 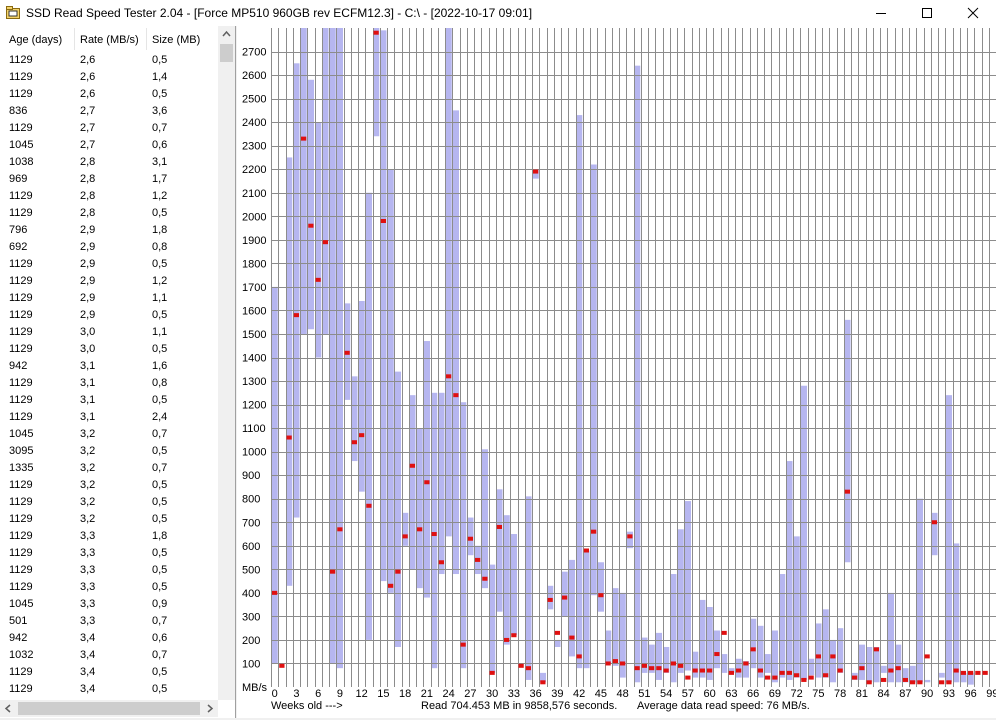 What do you see at coordinates (109, 196) in the screenshot?
I see `list-row: 1129 2,8 1,2` at bounding box center [109, 196].